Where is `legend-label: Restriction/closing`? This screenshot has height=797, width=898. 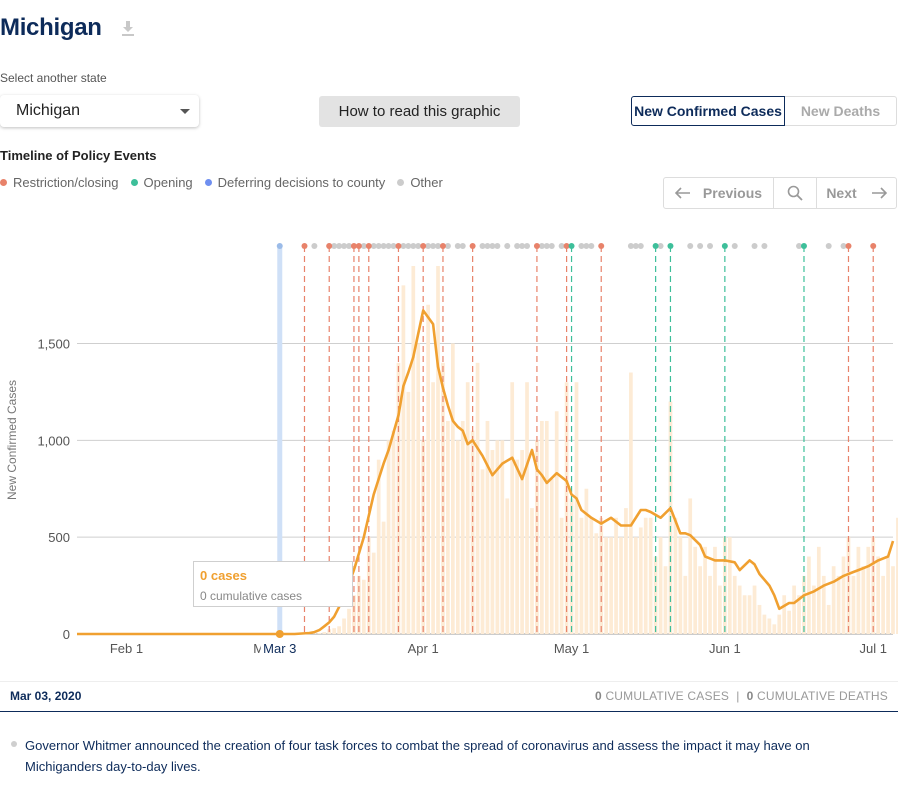
legend-label: Restriction/closing is located at coordinates (66, 182).